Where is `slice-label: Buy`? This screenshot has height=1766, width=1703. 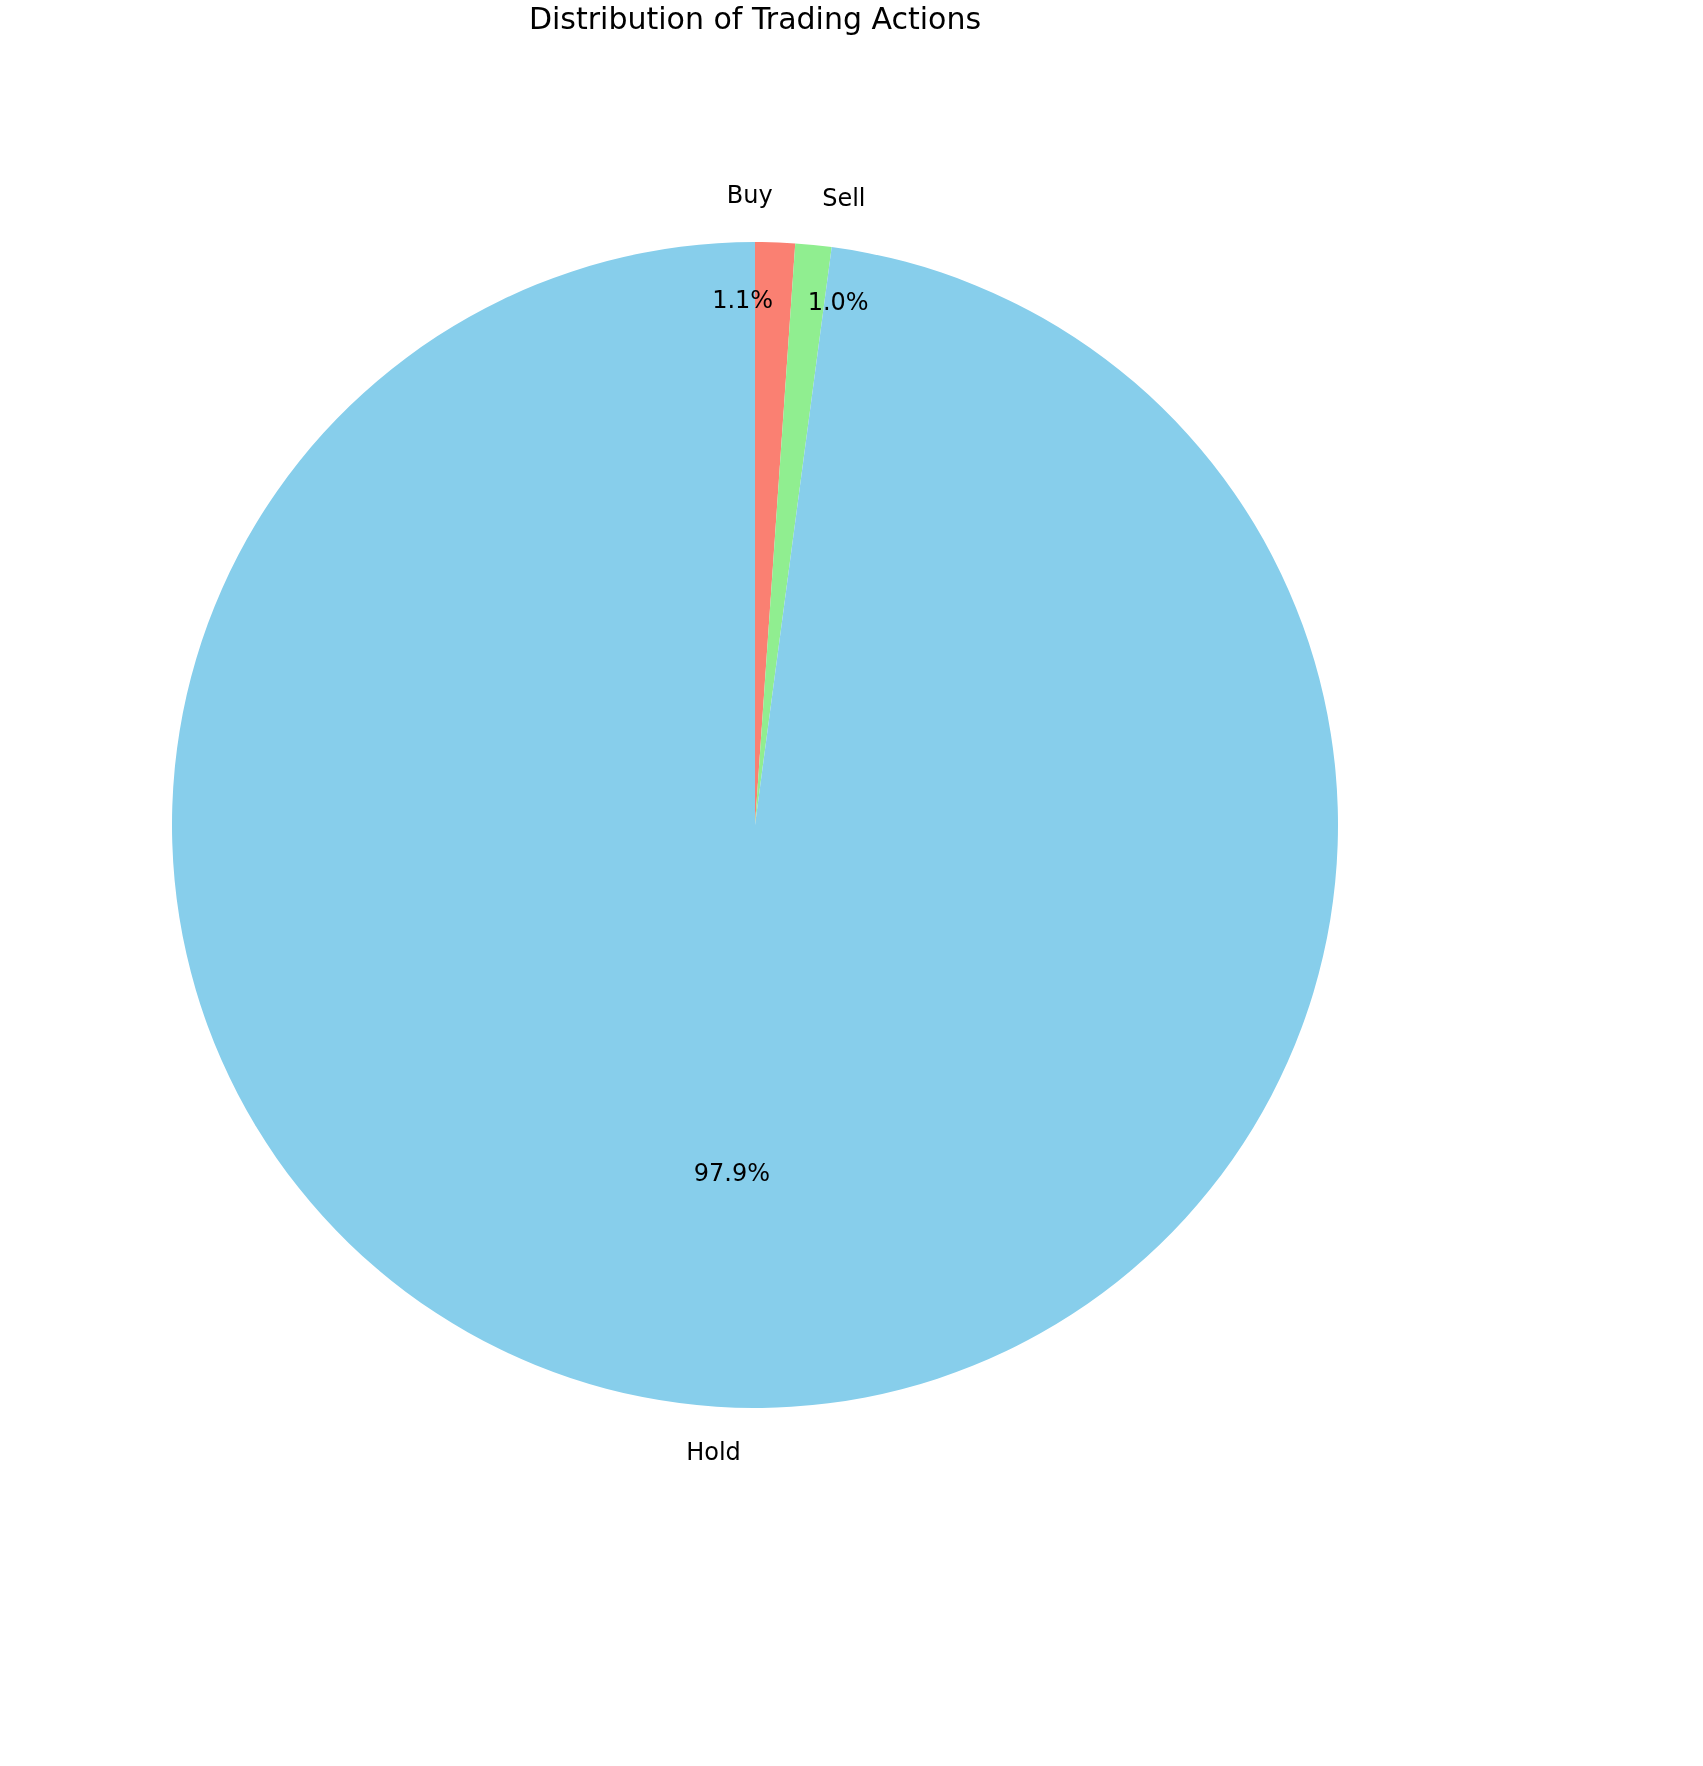 slice-label: Buy is located at coordinates (749, 194).